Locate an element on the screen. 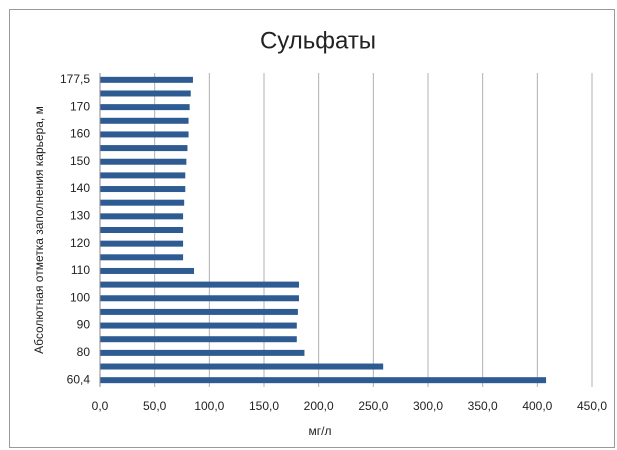  y-tick-label: 177,5 is located at coordinates (75, 79).